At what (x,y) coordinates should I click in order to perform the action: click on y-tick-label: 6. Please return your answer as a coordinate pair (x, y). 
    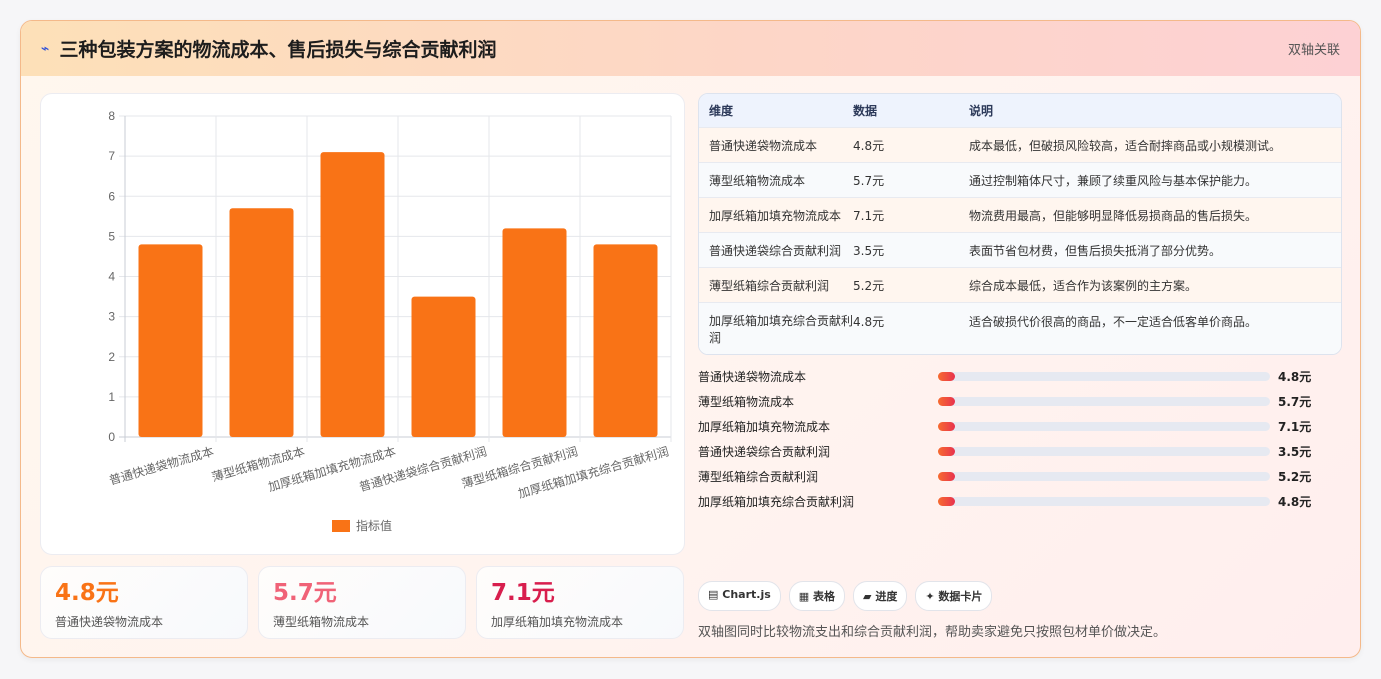
    Looking at the image, I should click on (111, 196).